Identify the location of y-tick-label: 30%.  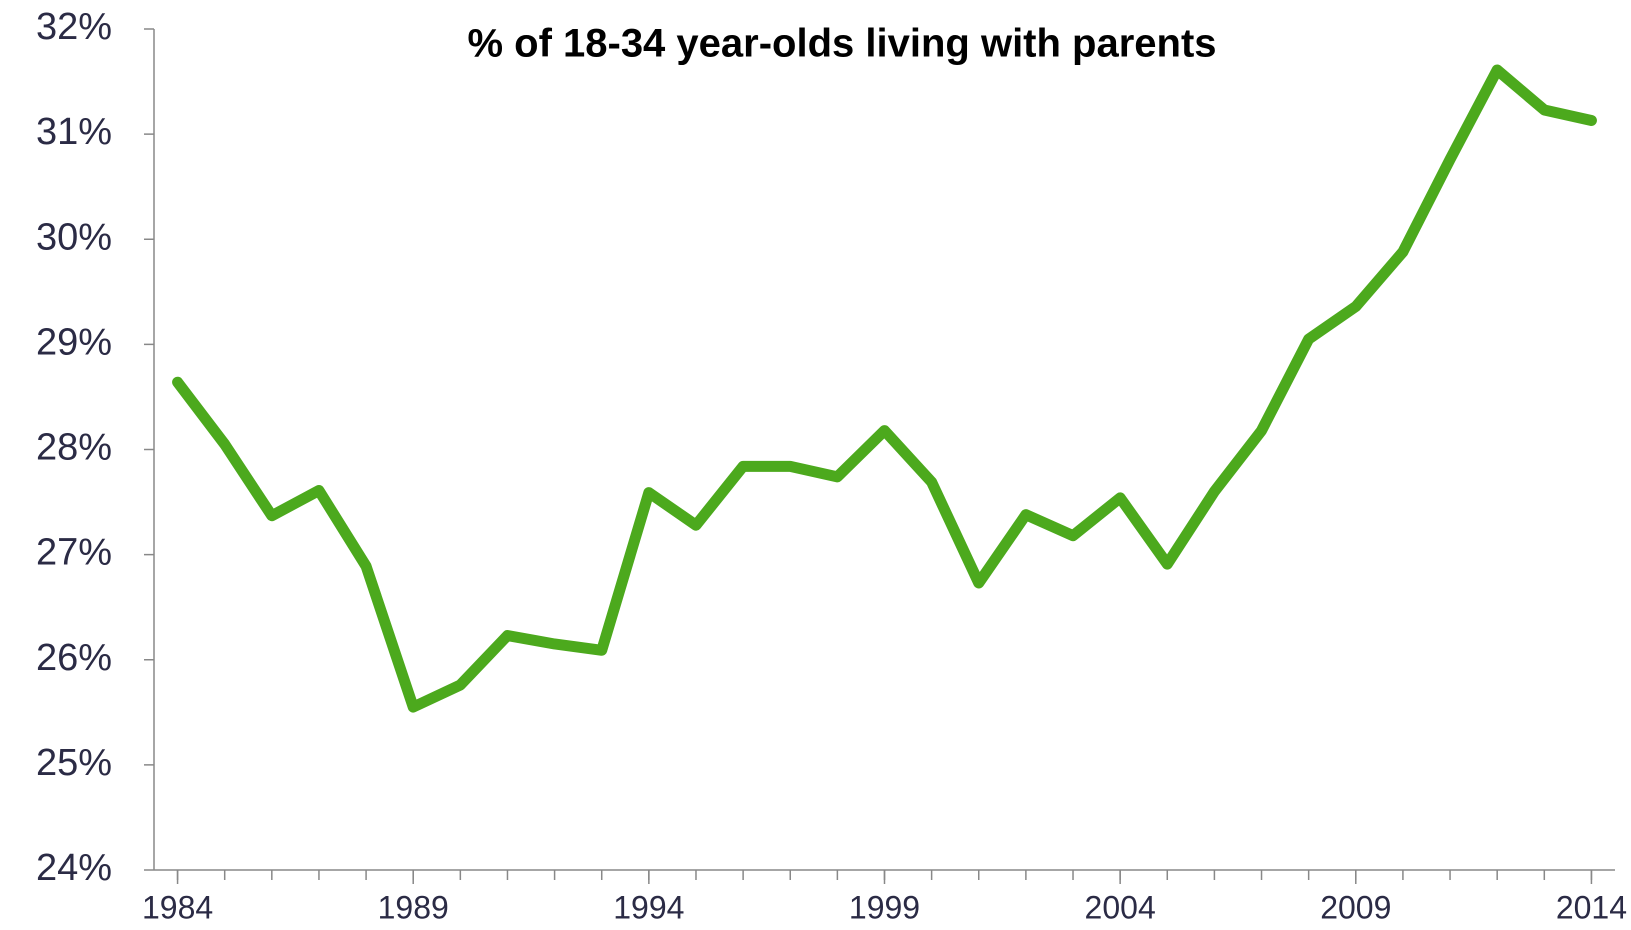
(74, 237).